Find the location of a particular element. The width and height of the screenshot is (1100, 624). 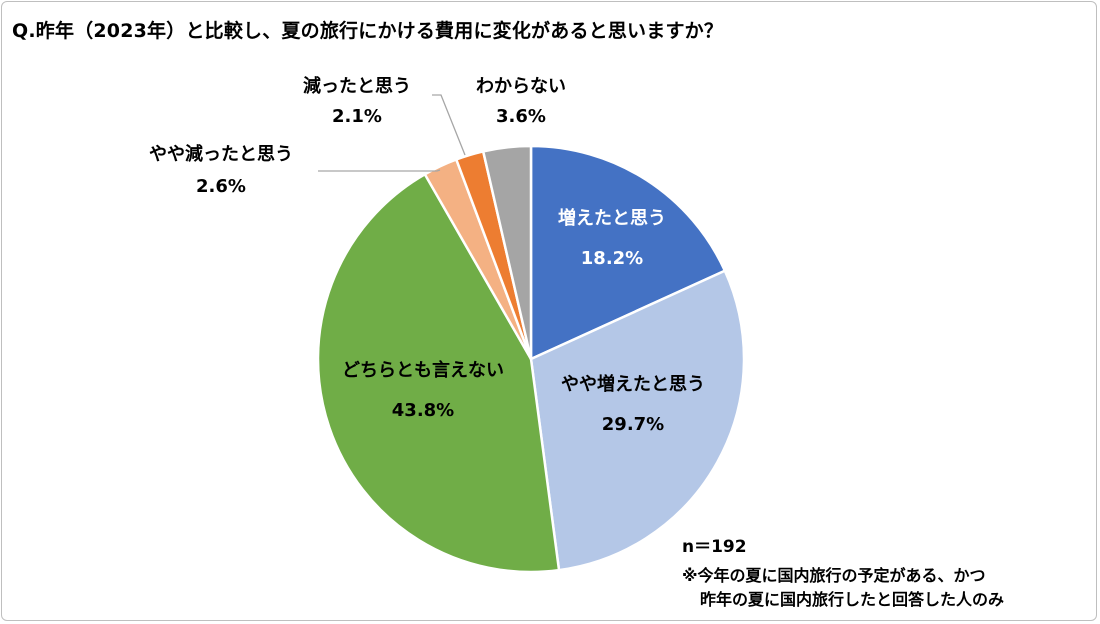

slice-label-4: やや減ったと思う is located at coordinates (221, 154).